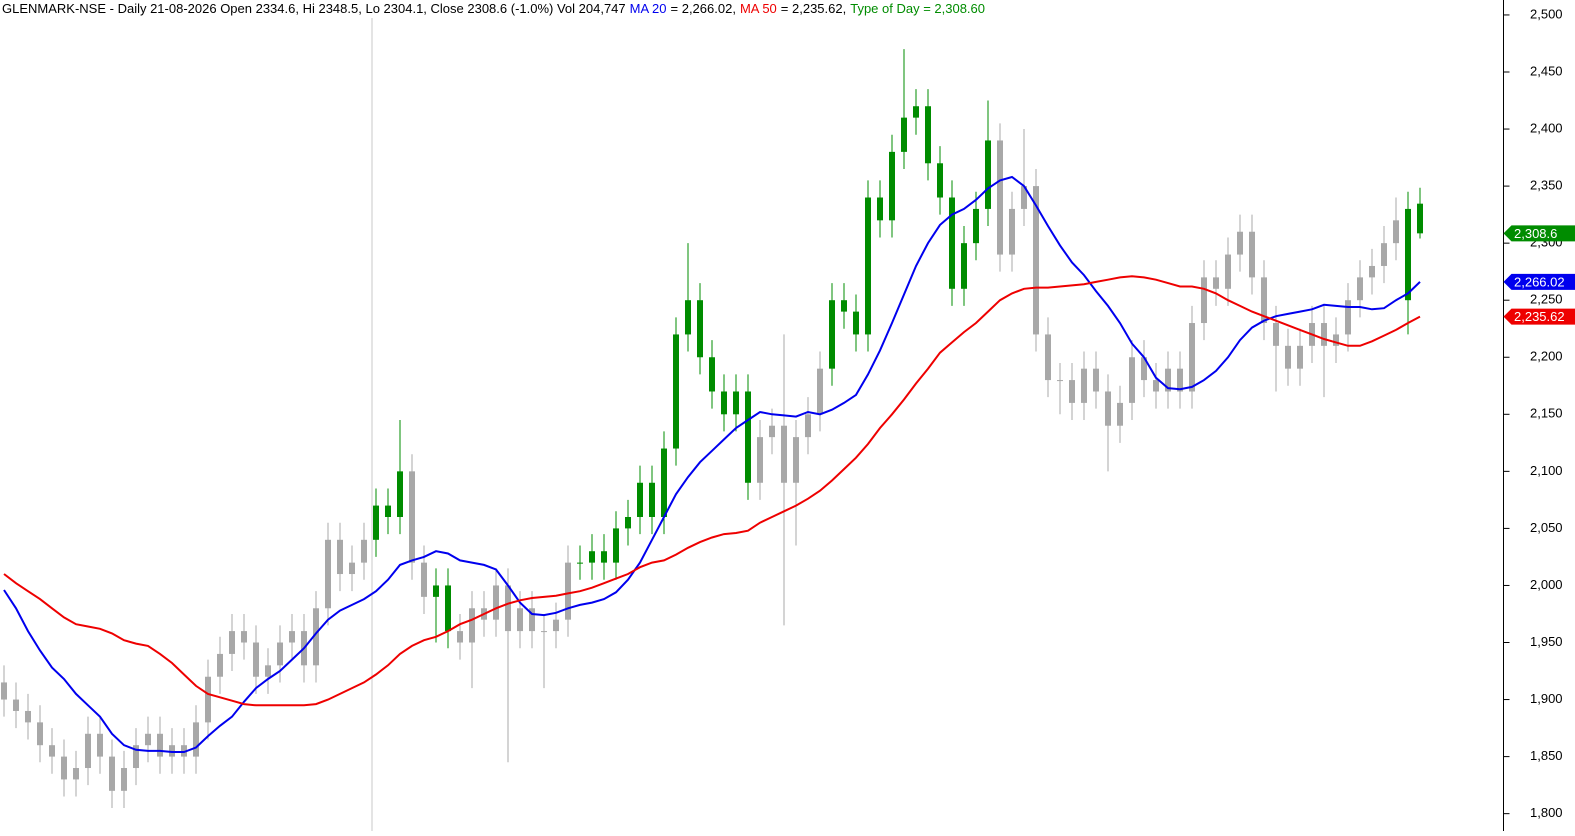 This screenshot has height=836, width=1575. Describe the element at coordinates (813, 8) in the screenshot. I see `ma50-value: = 2,235.62,` at that location.